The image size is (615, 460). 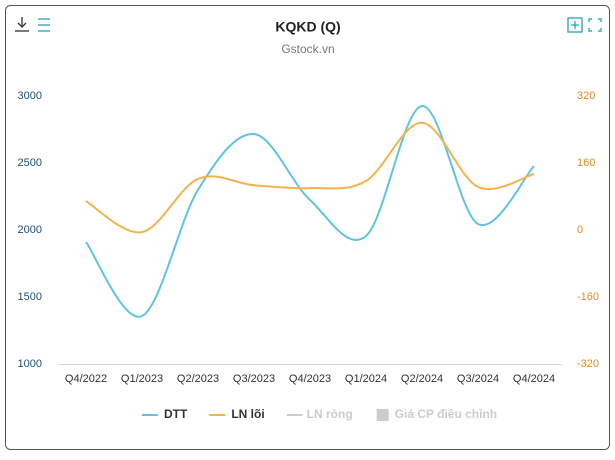 What do you see at coordinates (30, 297) in the screenshot?
I see `y-tick-label: 1500` at bounding box center [30, 297].